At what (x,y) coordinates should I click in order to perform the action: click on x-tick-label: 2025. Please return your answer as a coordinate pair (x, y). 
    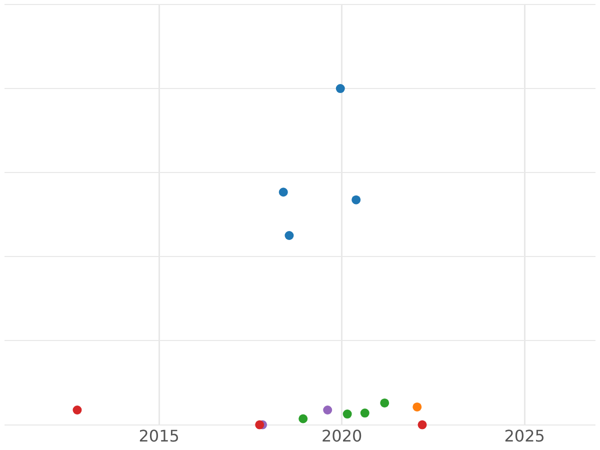
    Looking at the image, I should click on (524, 436).